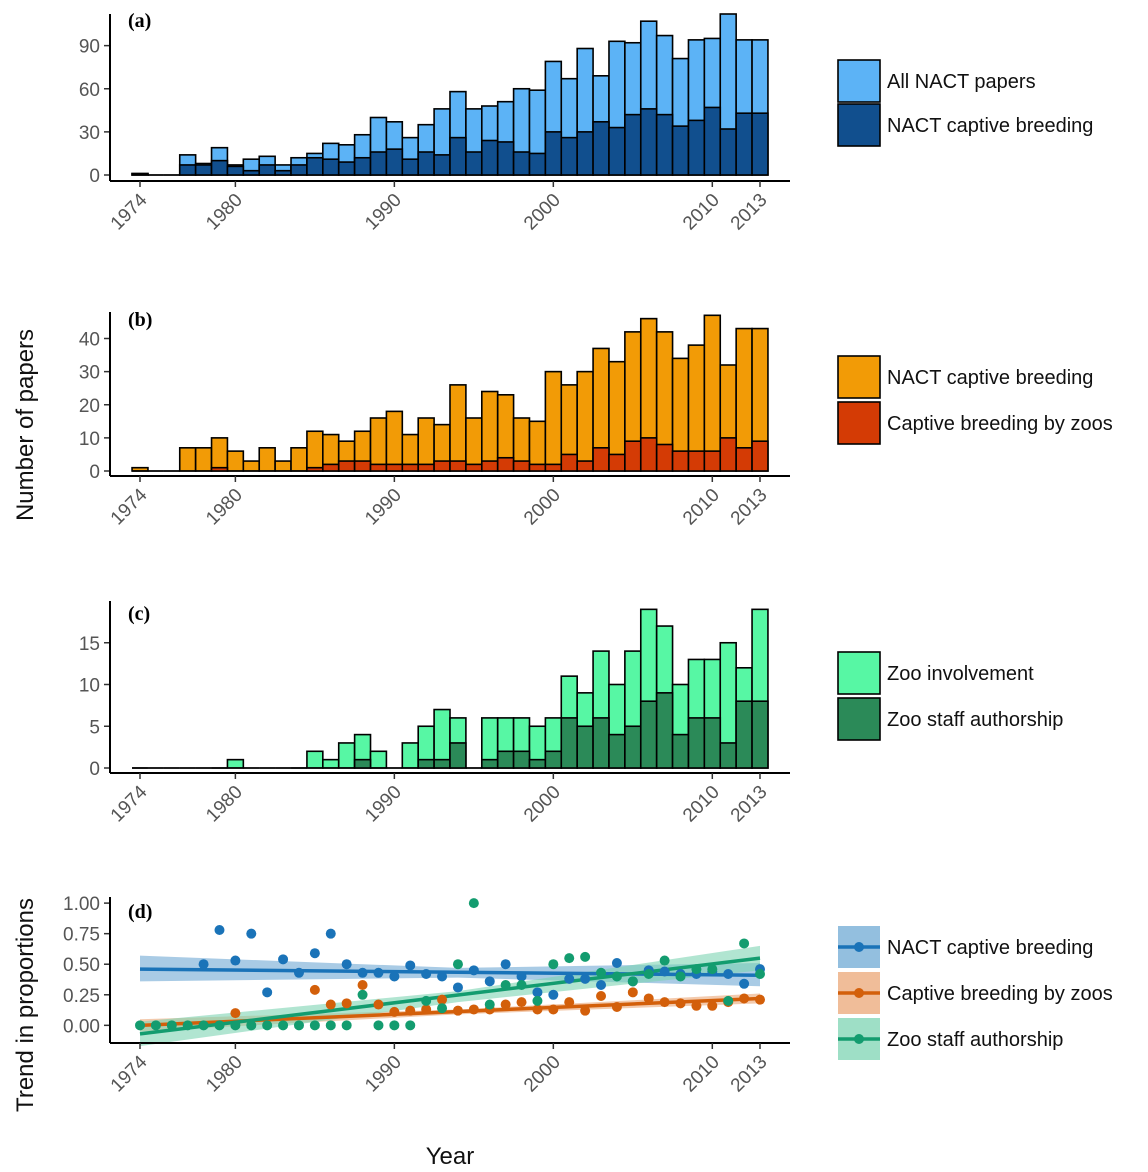  What do you see at coordinates (25, 425) in the screenshot?
I see `shared-y-axis-title: Number of papers` at bounding box center [25, 425].